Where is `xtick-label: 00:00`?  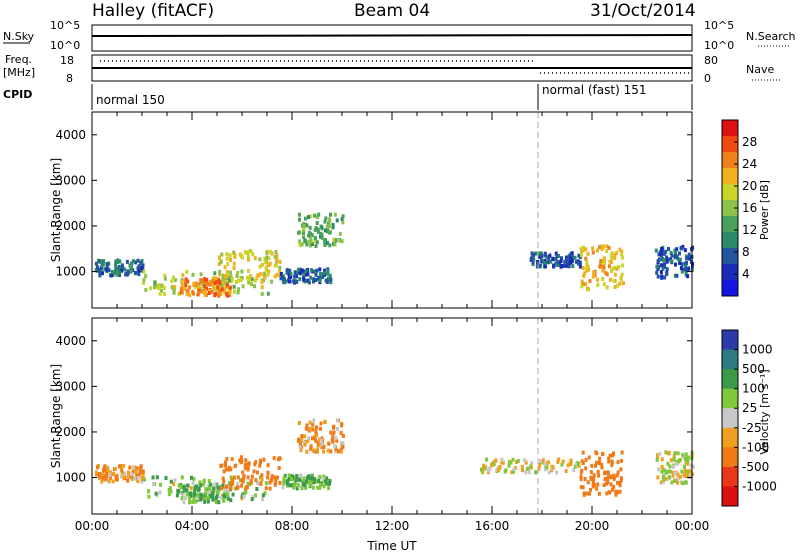
xtick-label: 00:00 is located at coordinates (92, 526).